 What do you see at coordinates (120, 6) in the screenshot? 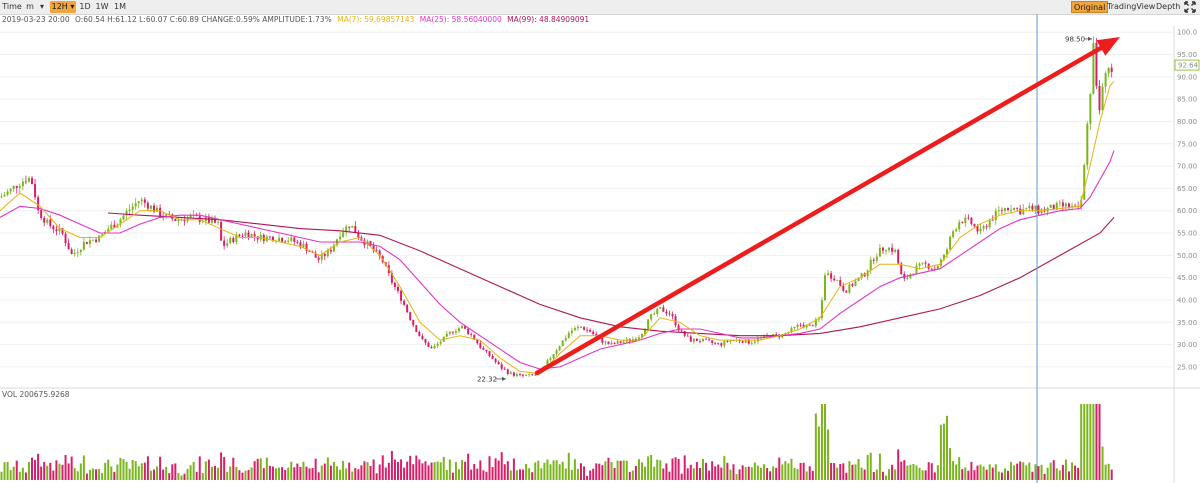
I see `interval-1m-button: 1M` at bounding box center [120, 6].